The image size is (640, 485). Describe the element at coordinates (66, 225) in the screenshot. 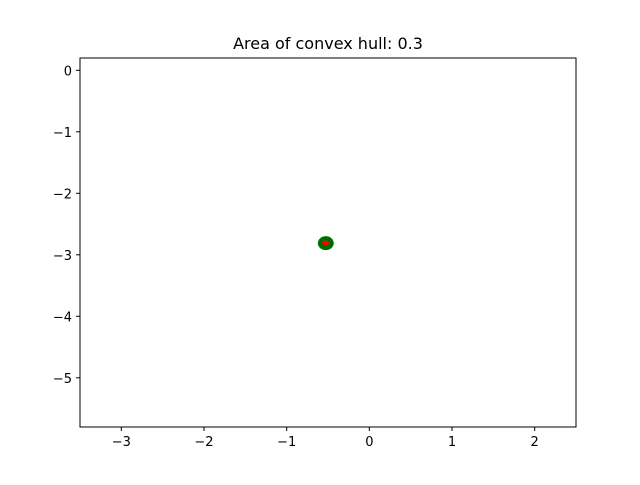

I see `y-axis: 0 −1 −2 −3 −4 −5` at that location.